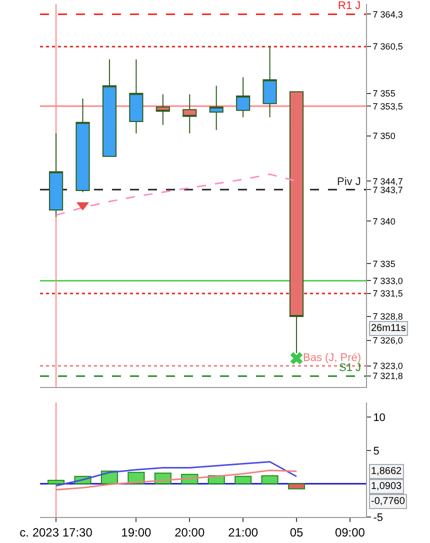 The height and width of the screenshot is (543, 430). Describe the element at coordinates (56, 532) in the screenshot. I see `x-tick-label: c. 2023 17:30` at that location.